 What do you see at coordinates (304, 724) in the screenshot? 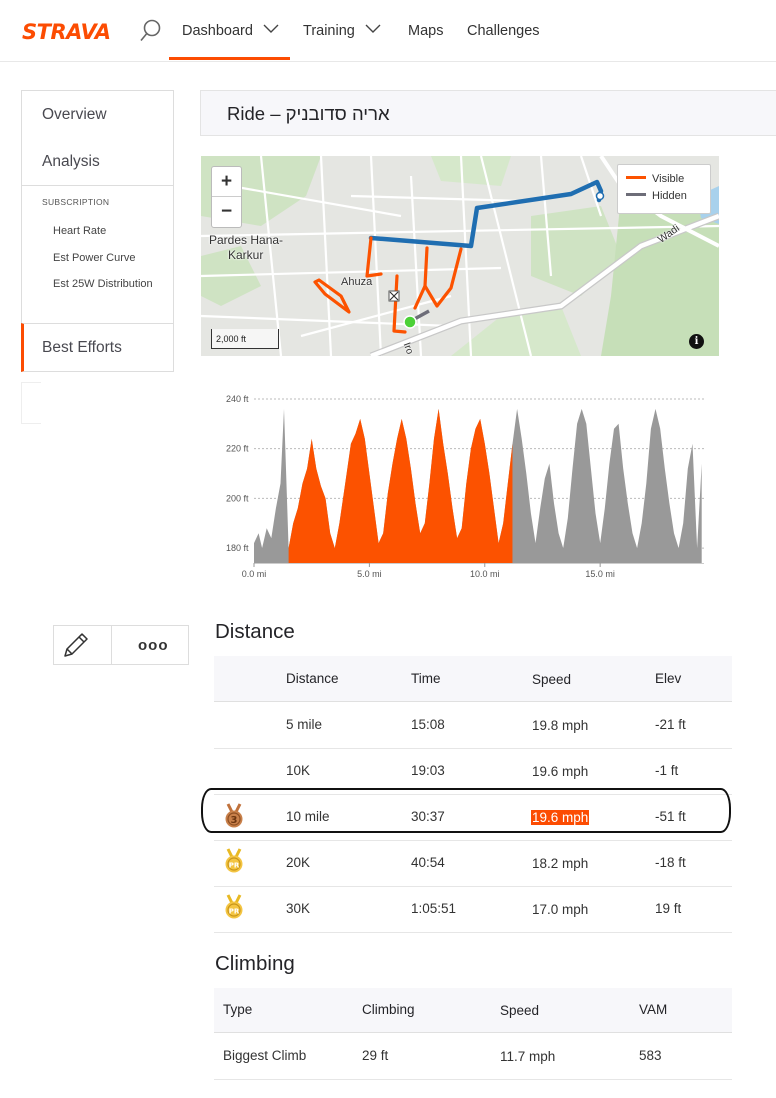
I see `row-distance: 5 mile` at bounding box center [304, 724].